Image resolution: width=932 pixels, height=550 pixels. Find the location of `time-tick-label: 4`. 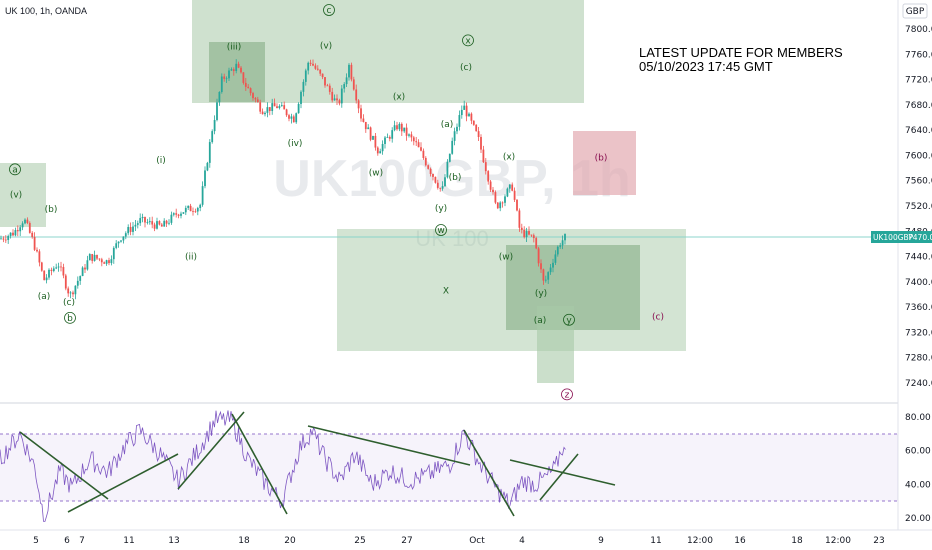

time-tick-label: 4 is located at coordinates (522, 541).